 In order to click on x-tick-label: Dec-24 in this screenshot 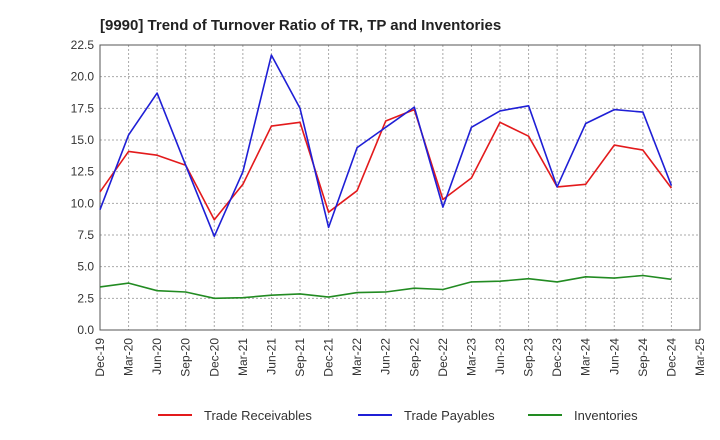, I will do `click(671, 357)`.